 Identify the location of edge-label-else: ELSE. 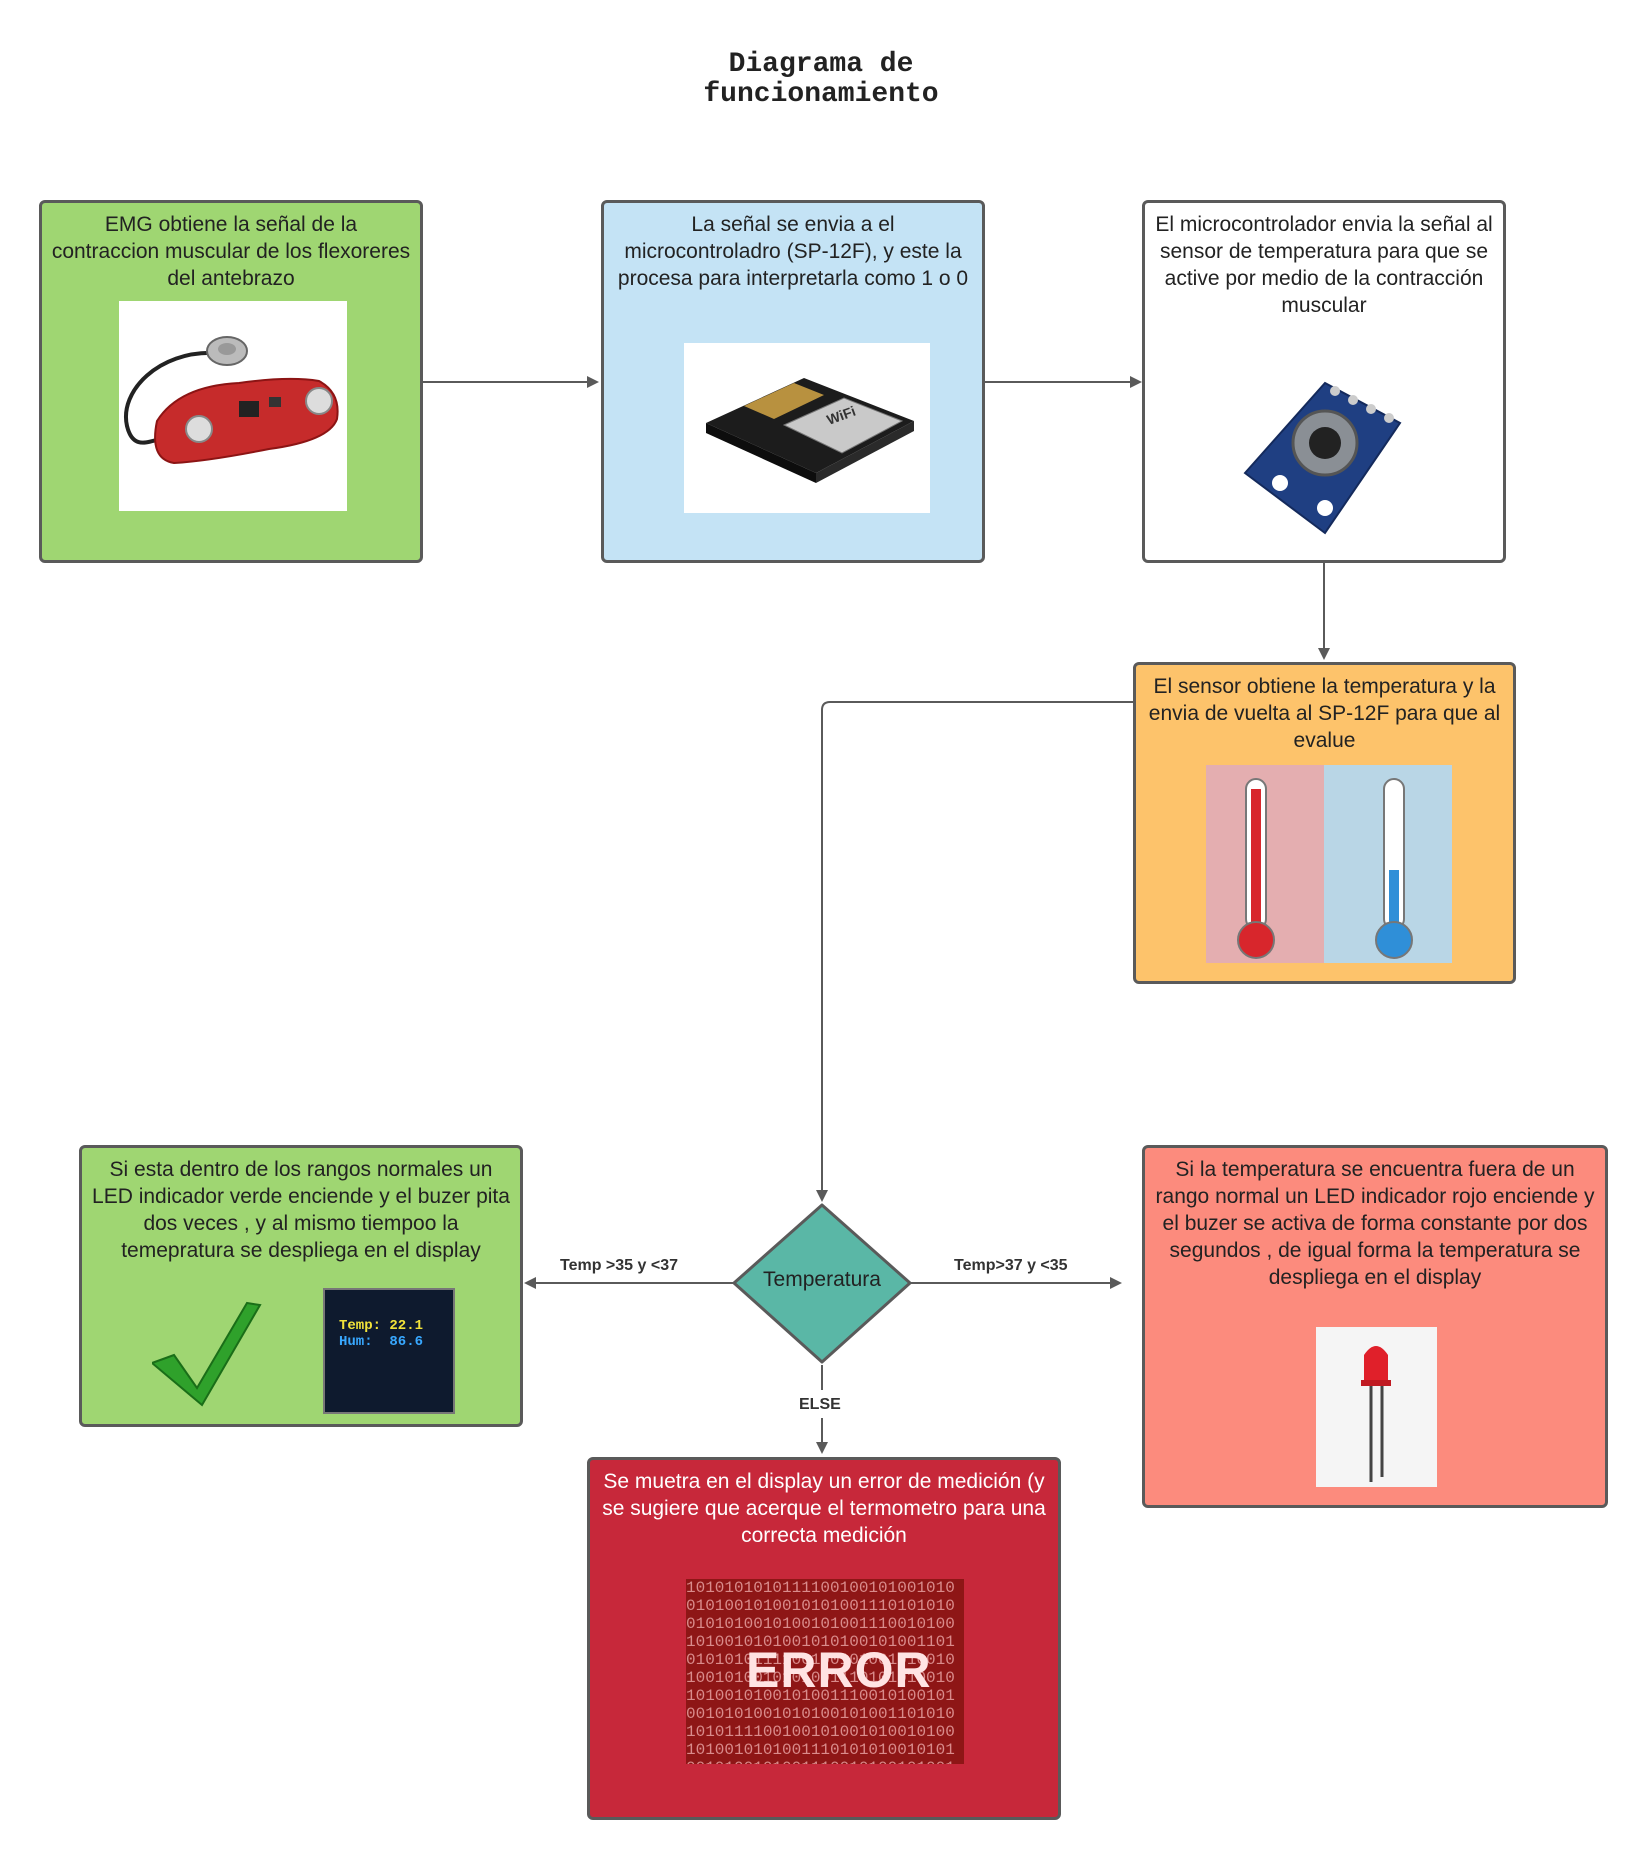
(820, 1404).